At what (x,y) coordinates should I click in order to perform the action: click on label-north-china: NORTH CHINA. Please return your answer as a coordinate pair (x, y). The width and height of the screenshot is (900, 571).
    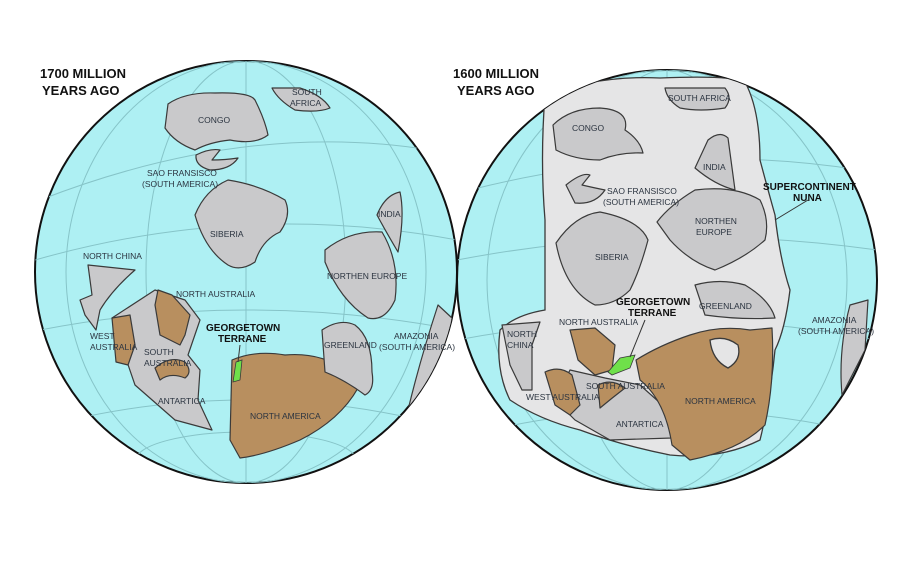
    Looking at the image, I should click on (112, 256).